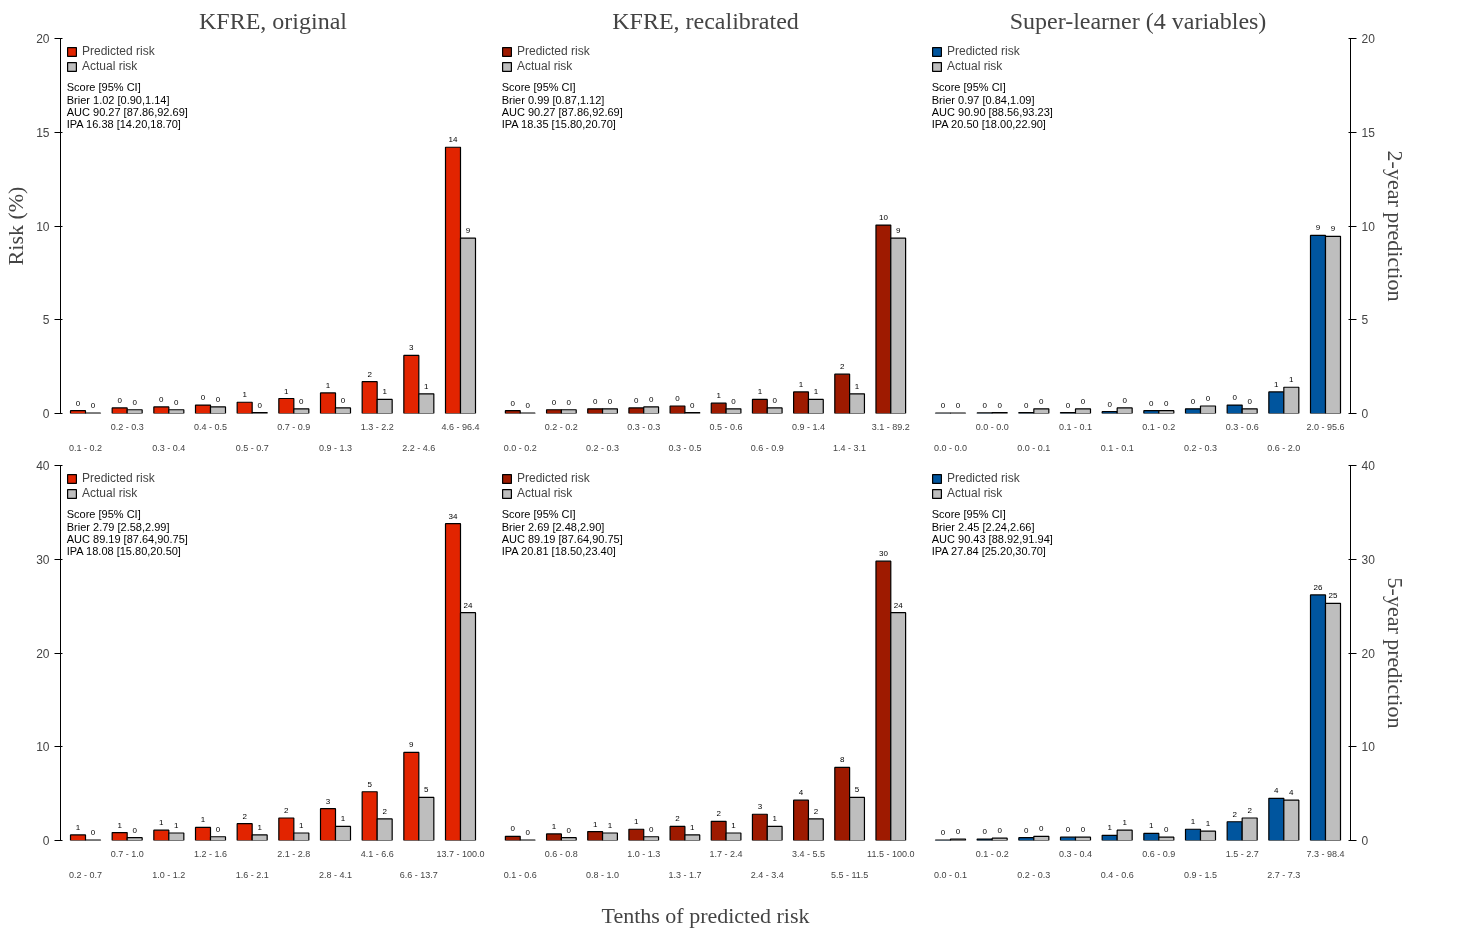 The height and width of the screenshot is (943, 1476). I want to click on x-tick-label: 1.7 - 2.4, so click(726, 853).